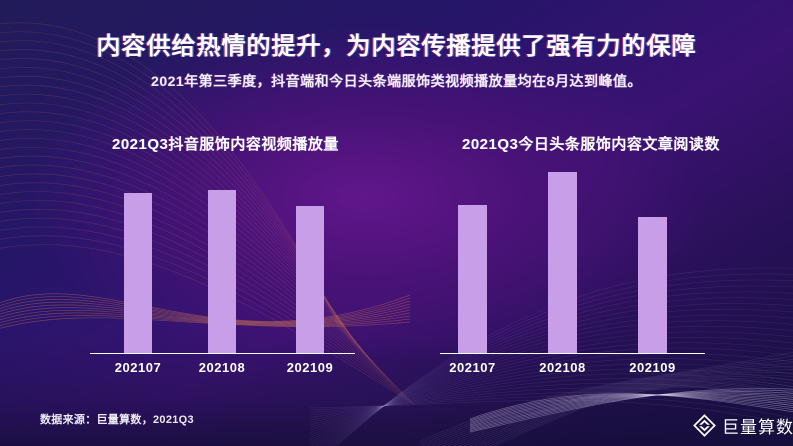 This screenshot has width=793, height=446. I want to click on page-title: 内容供给热情的提升，为内容传播提供了强有力的保障, so click(396, 46).